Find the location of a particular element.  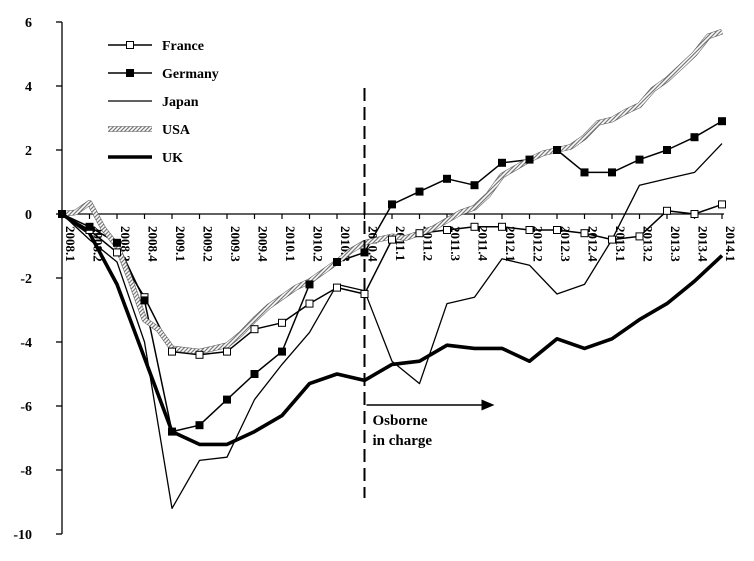

x-tick-label: 2008.4 is located at coordinates (153, 244).